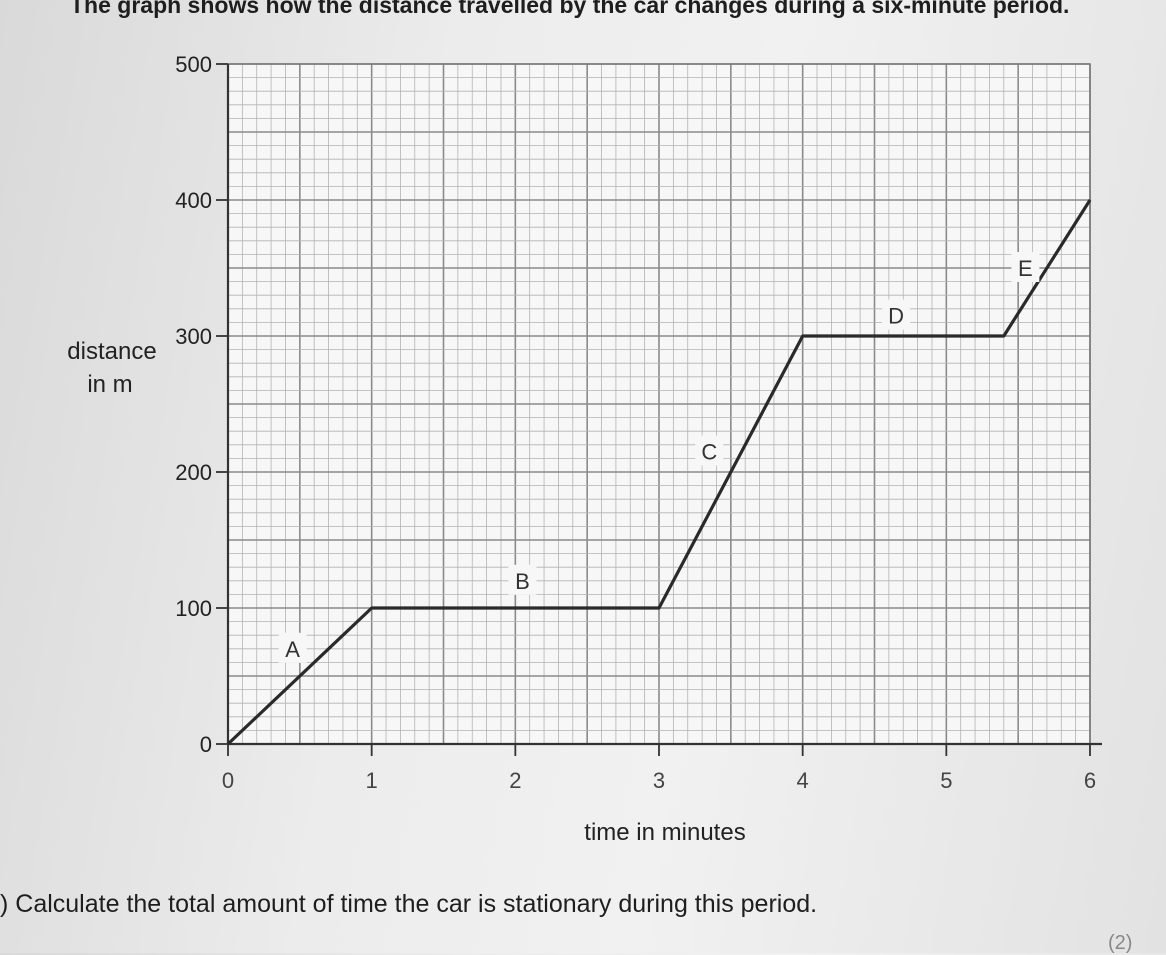 The image size is (1166, 955). What do you see at coordinates (515, 780) in the screenshot?
I see `x-tick-label: 2` at bounding box center [515, 780].